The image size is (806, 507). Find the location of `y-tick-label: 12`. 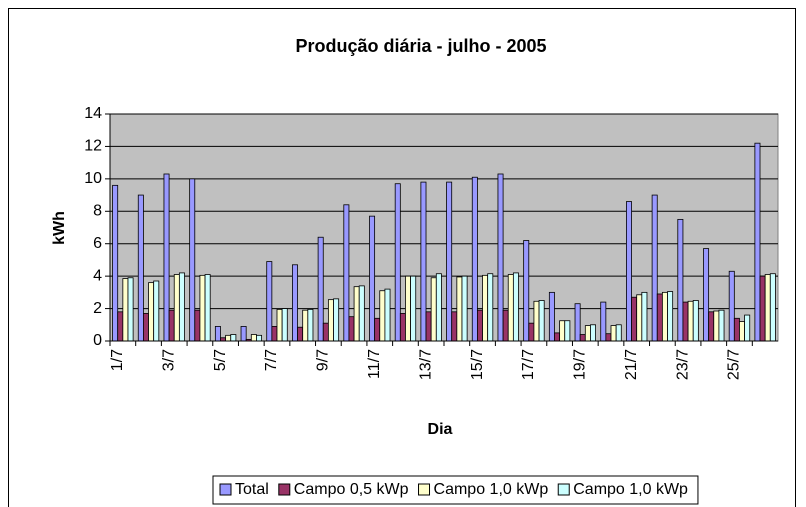

y-tick-label: 12 is located at coordinates (93, 146).